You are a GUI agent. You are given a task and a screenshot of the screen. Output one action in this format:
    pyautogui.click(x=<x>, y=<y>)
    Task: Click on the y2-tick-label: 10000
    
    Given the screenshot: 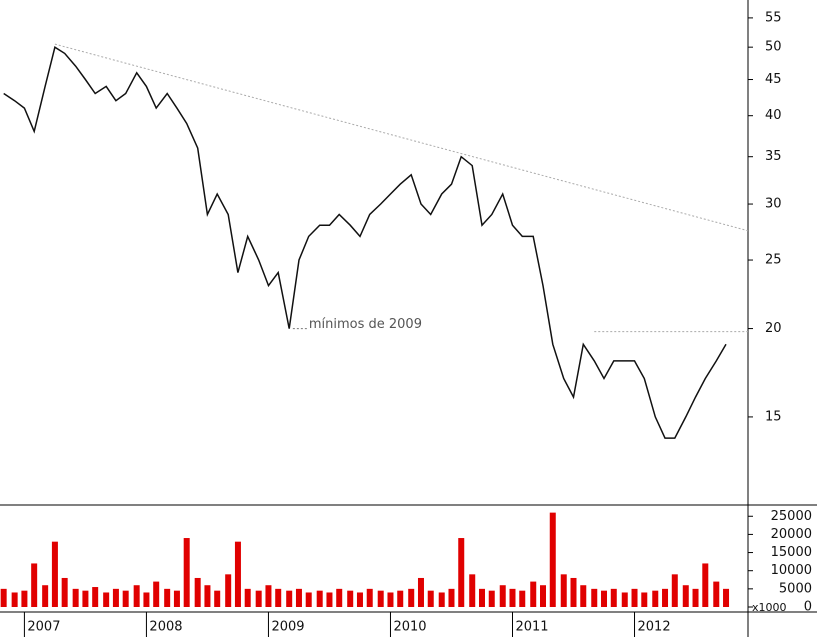 What is the action you would take?
    pyautogui.click(x=791, y=570)
    